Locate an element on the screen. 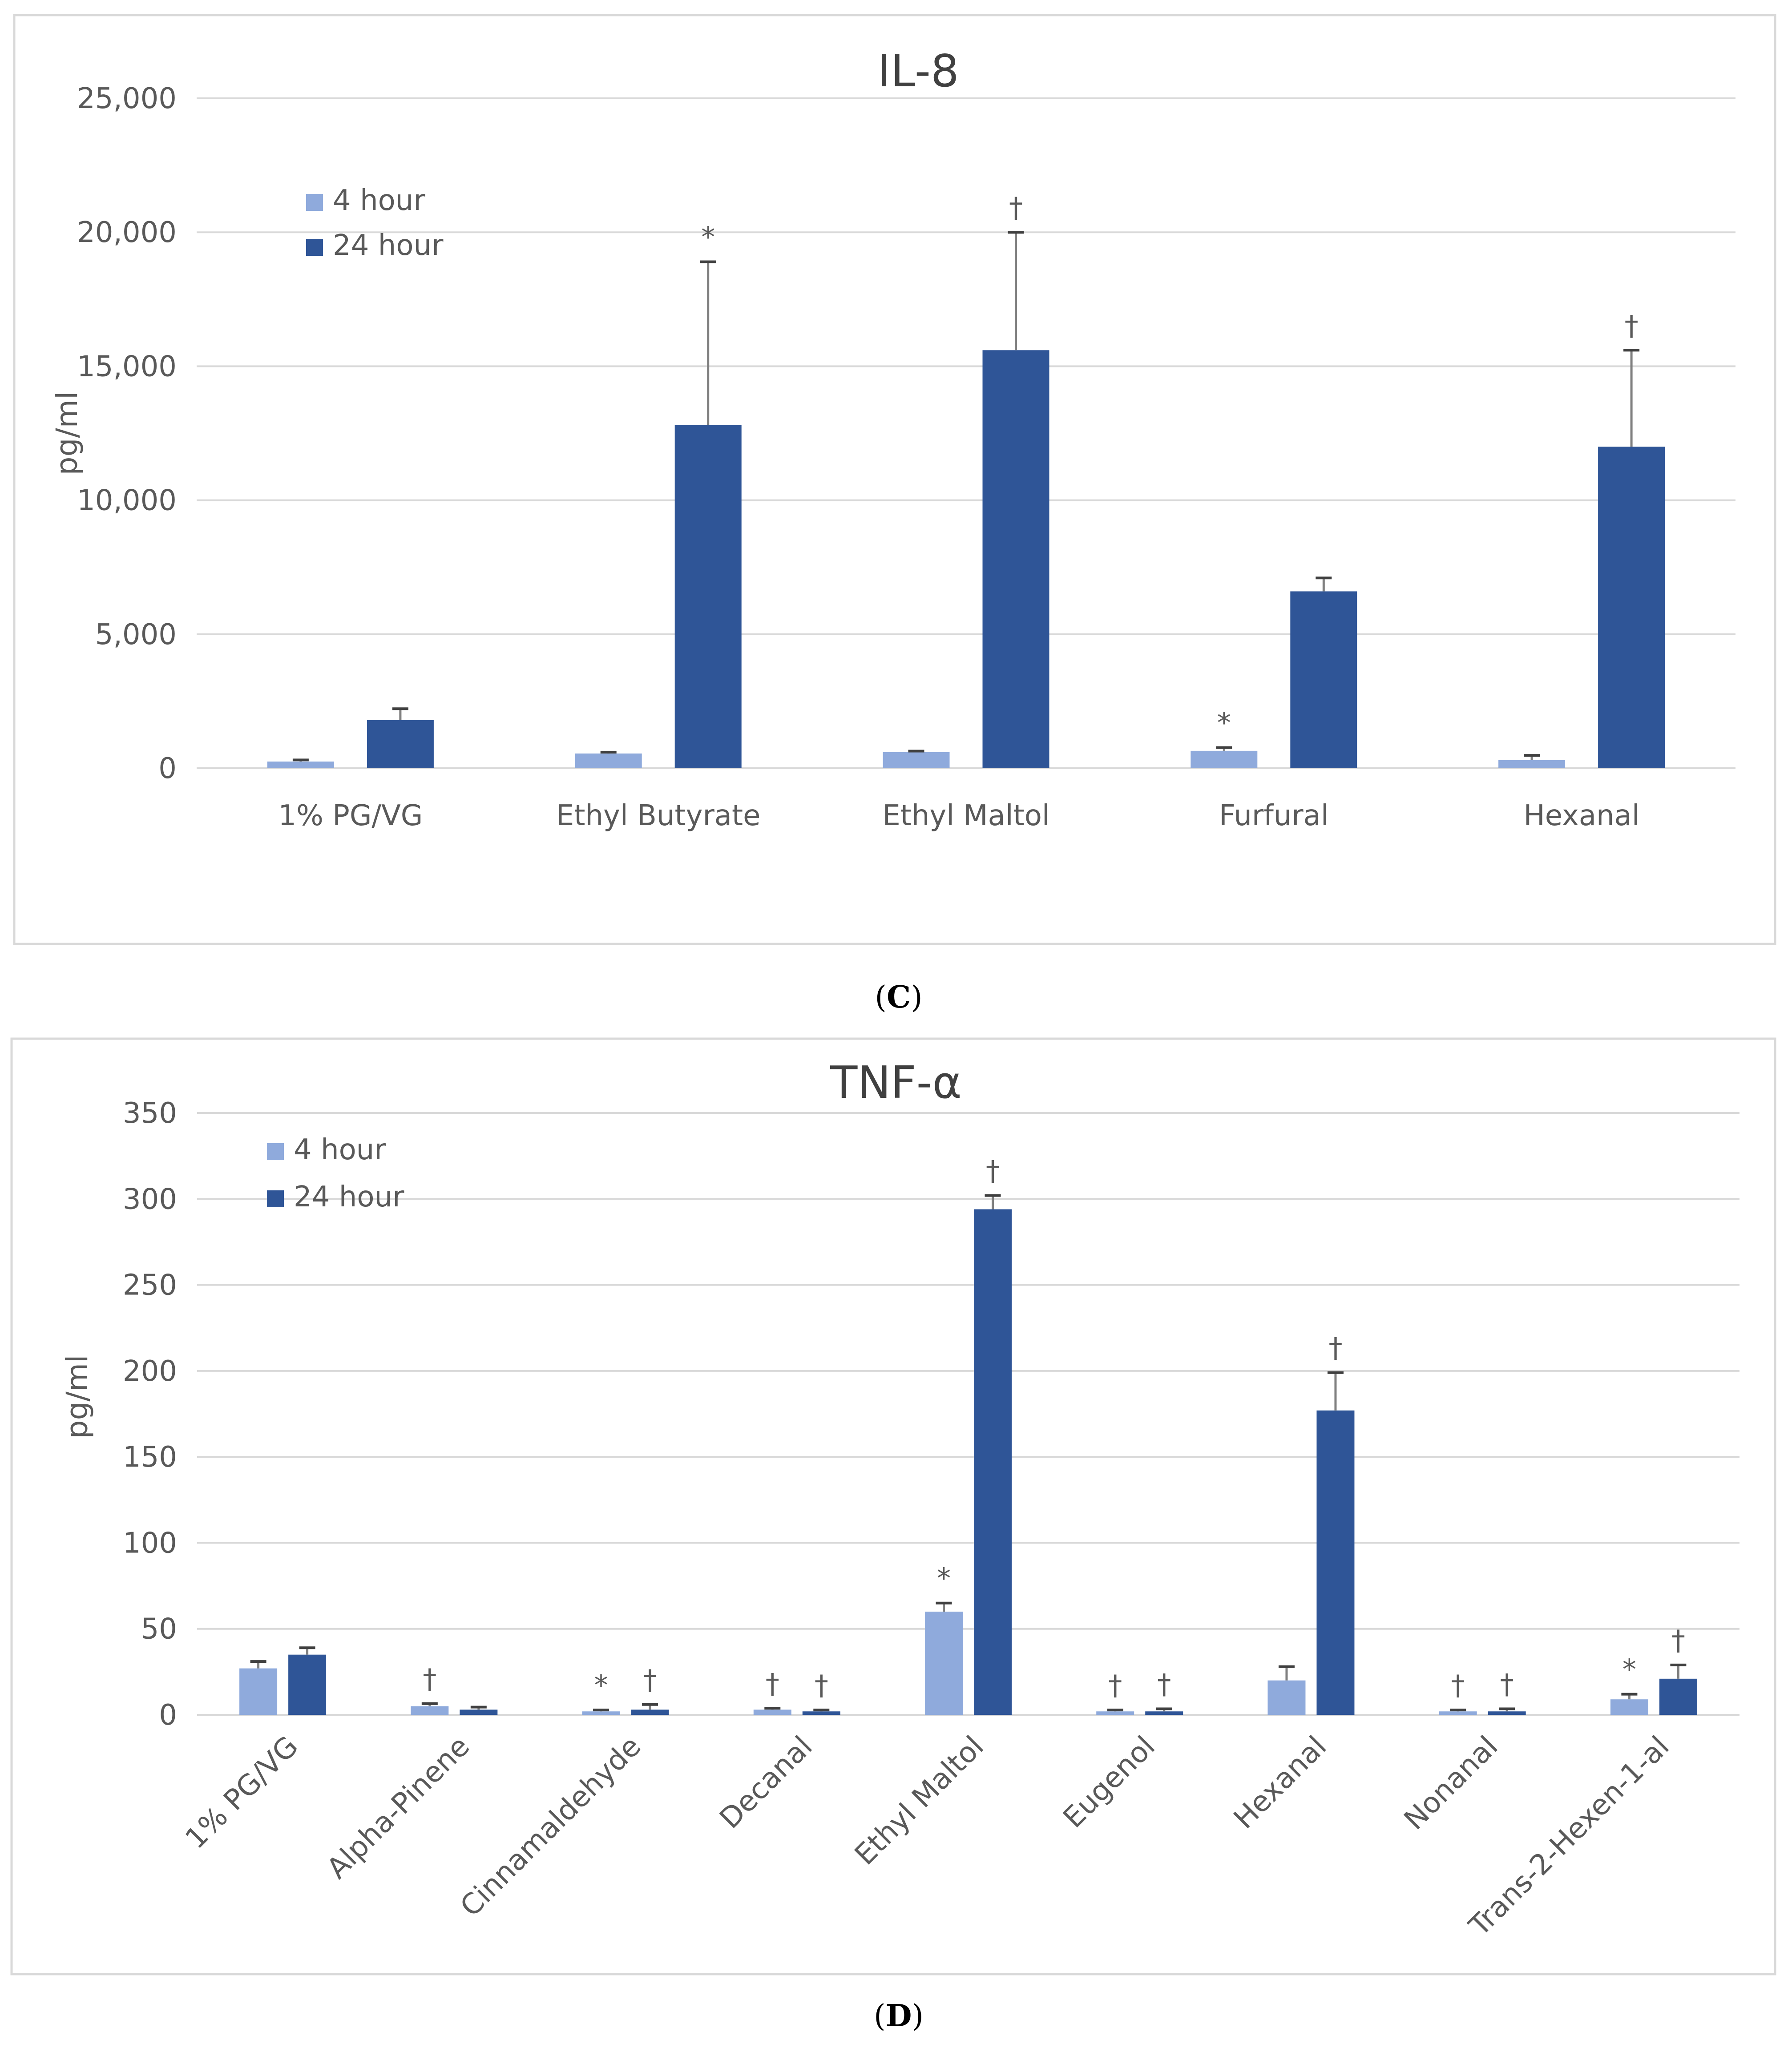  y-tick-label: 100 is located at coordinates (150, 1543).